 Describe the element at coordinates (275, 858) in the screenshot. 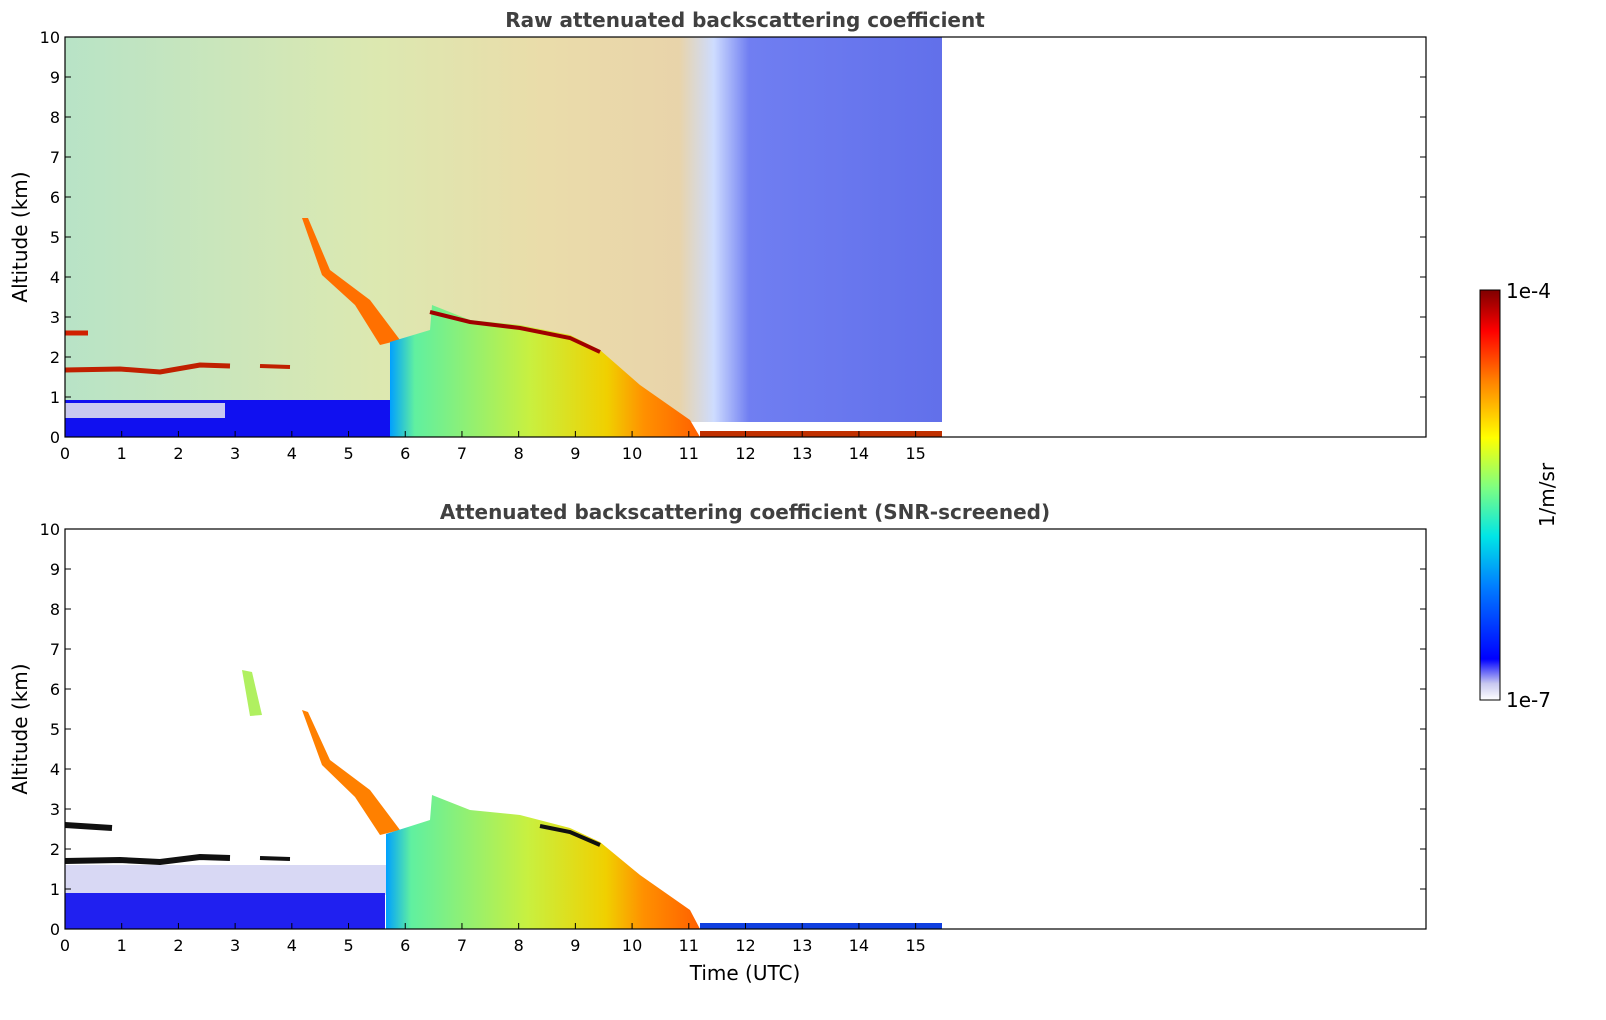

I see `scr-layer-1-7km-b` at that location.